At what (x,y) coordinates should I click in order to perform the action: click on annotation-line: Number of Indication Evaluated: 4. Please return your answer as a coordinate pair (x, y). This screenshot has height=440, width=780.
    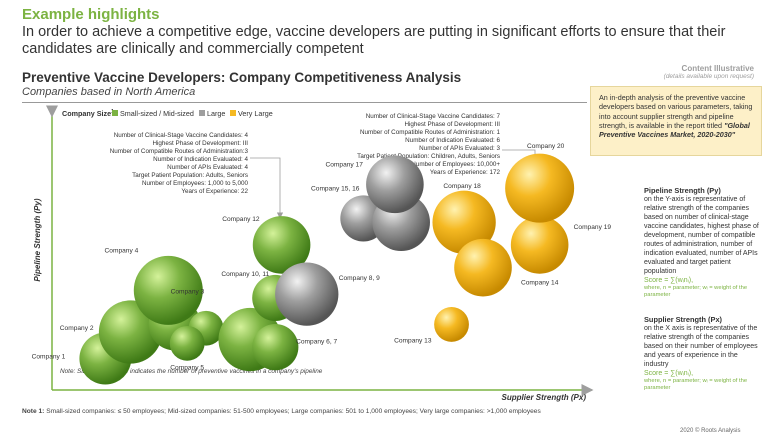
    Looking at the image, I should click on (200, 159).